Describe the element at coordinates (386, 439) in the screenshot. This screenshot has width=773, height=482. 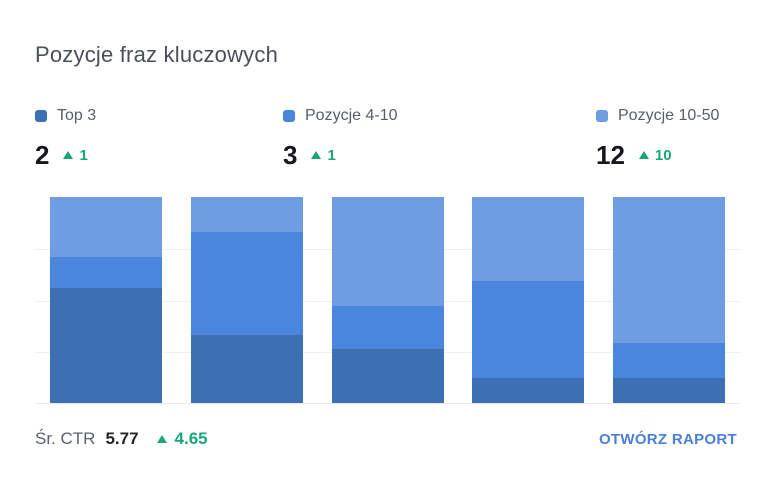
I see `widget-footer: Śr. CTR 5.77 4.65 OTWÓRZ RAPORT` at that location.